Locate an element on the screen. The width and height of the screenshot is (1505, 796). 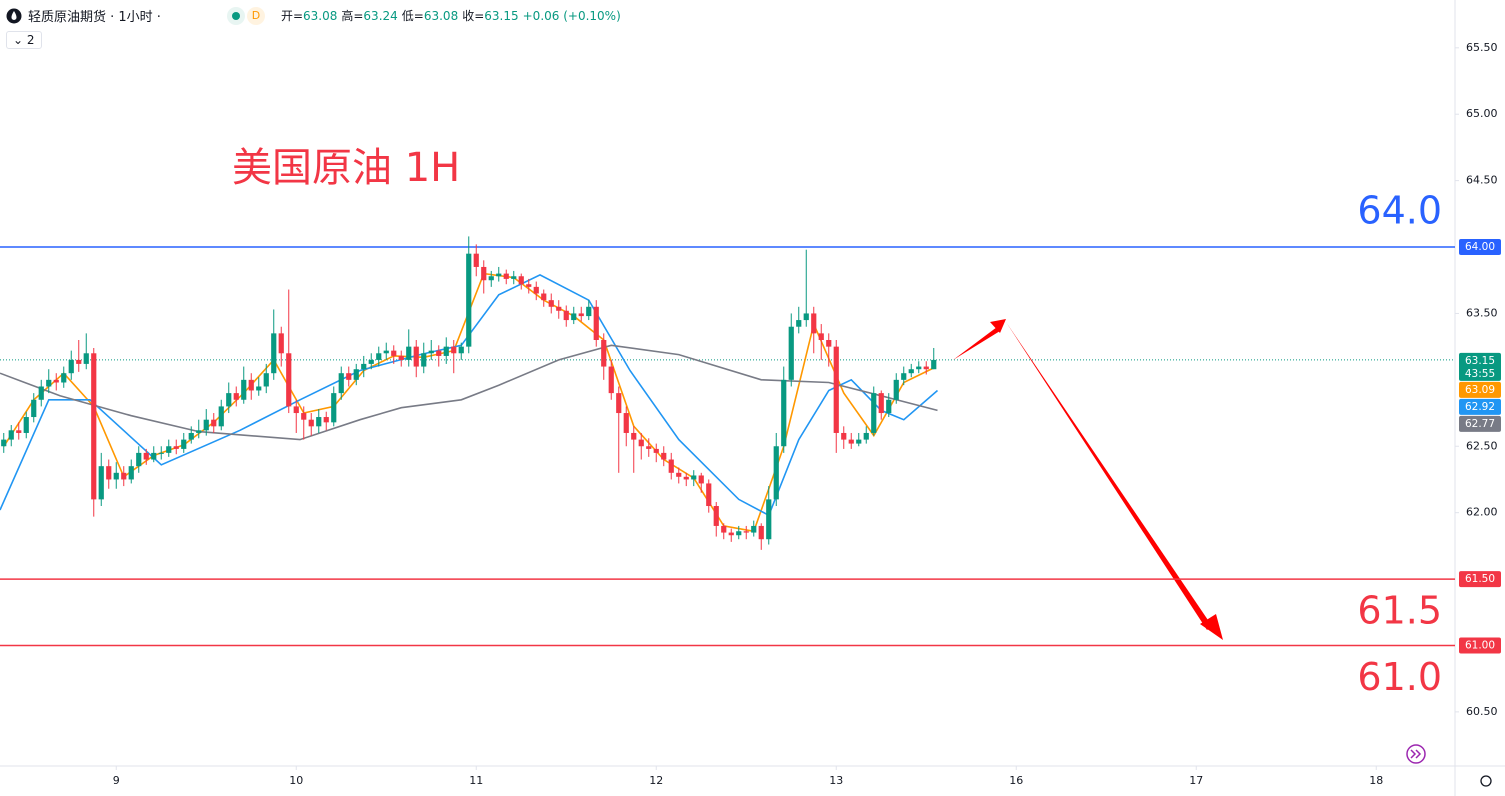
level-annotation: 61.5 is located at coordinates (1399, 611).